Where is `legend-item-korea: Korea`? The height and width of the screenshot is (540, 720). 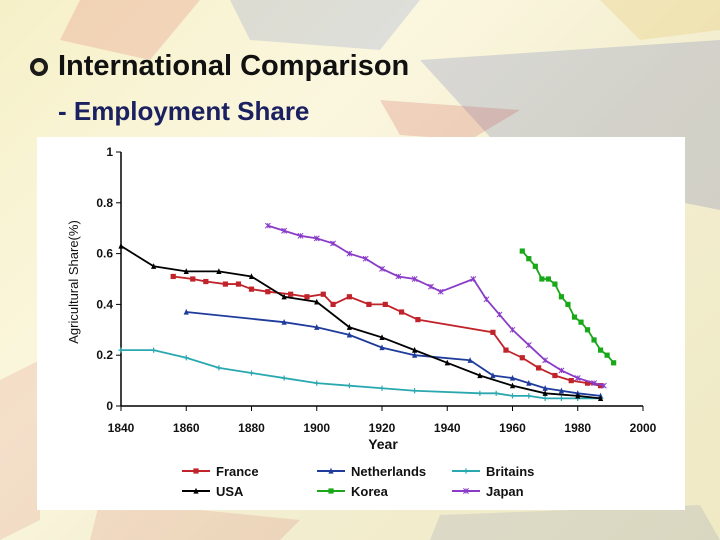
legend-item-korea: Korea is located at coordinates (353, 491).